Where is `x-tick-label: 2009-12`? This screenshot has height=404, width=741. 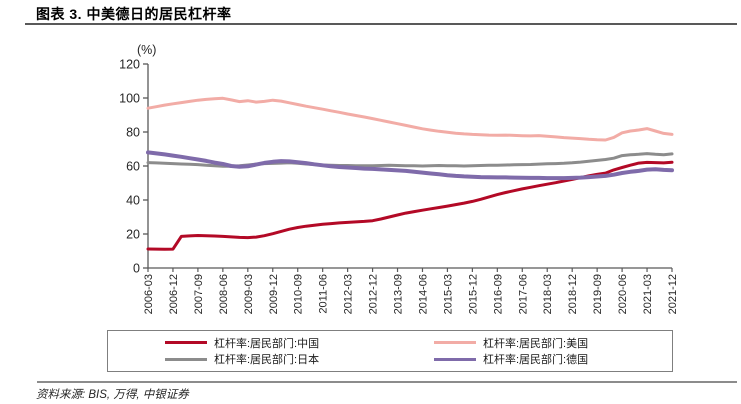
x-tick-label: 2009-12 is located at coordinates (274, 294).